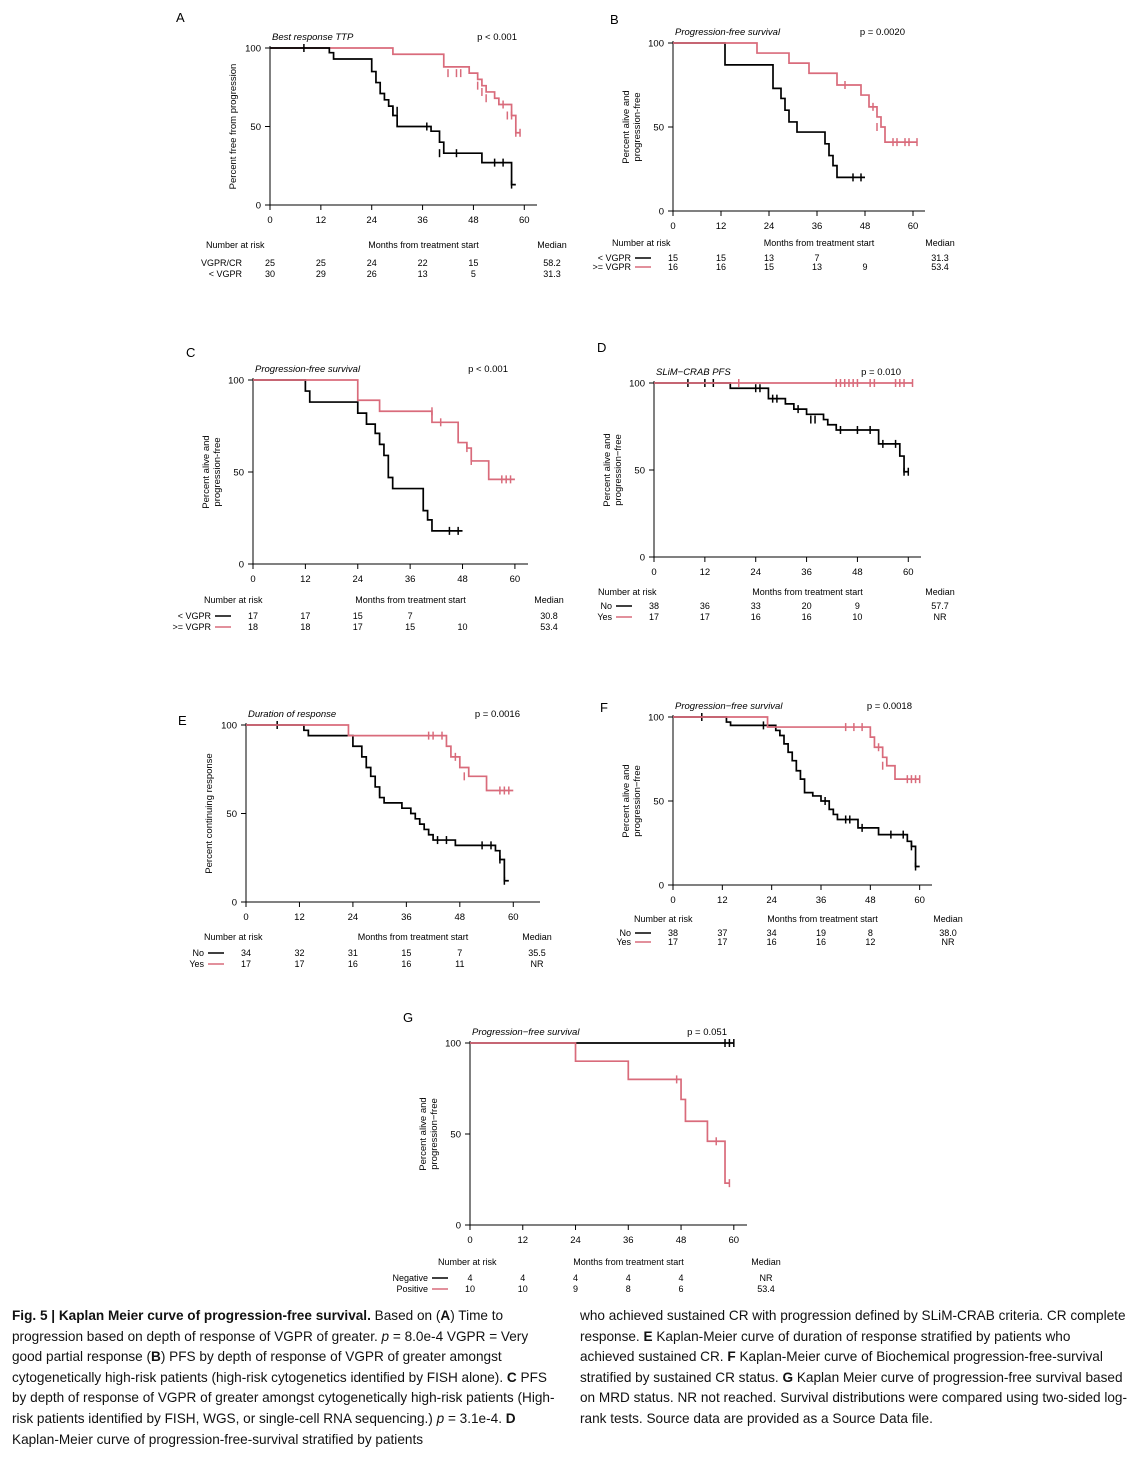 The image size is (1140, 1474). What do you see at coordinates (582, 1164) in the screenshot?
I see `km-panel-g: Percent alive andprogression−free` at bounding box center [582, 1164].